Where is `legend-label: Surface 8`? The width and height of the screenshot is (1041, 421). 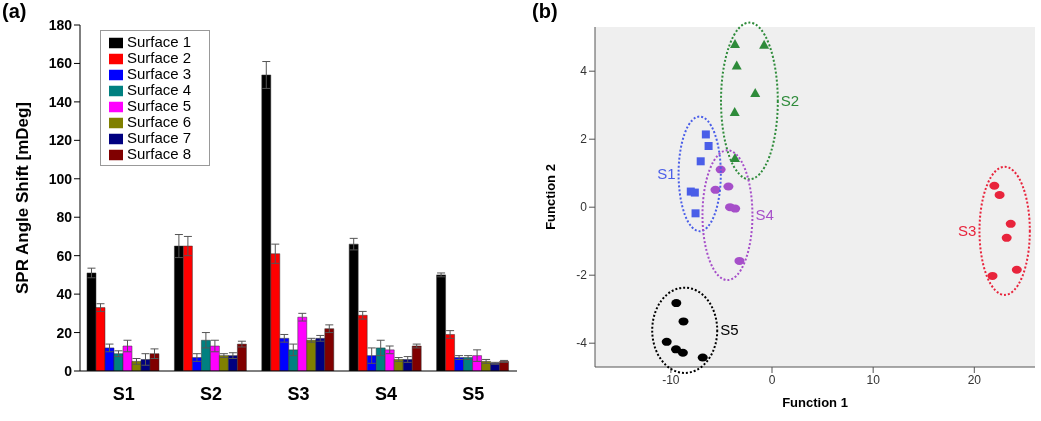
legend-label: Surface 8 is located at coordinates (159, 154).